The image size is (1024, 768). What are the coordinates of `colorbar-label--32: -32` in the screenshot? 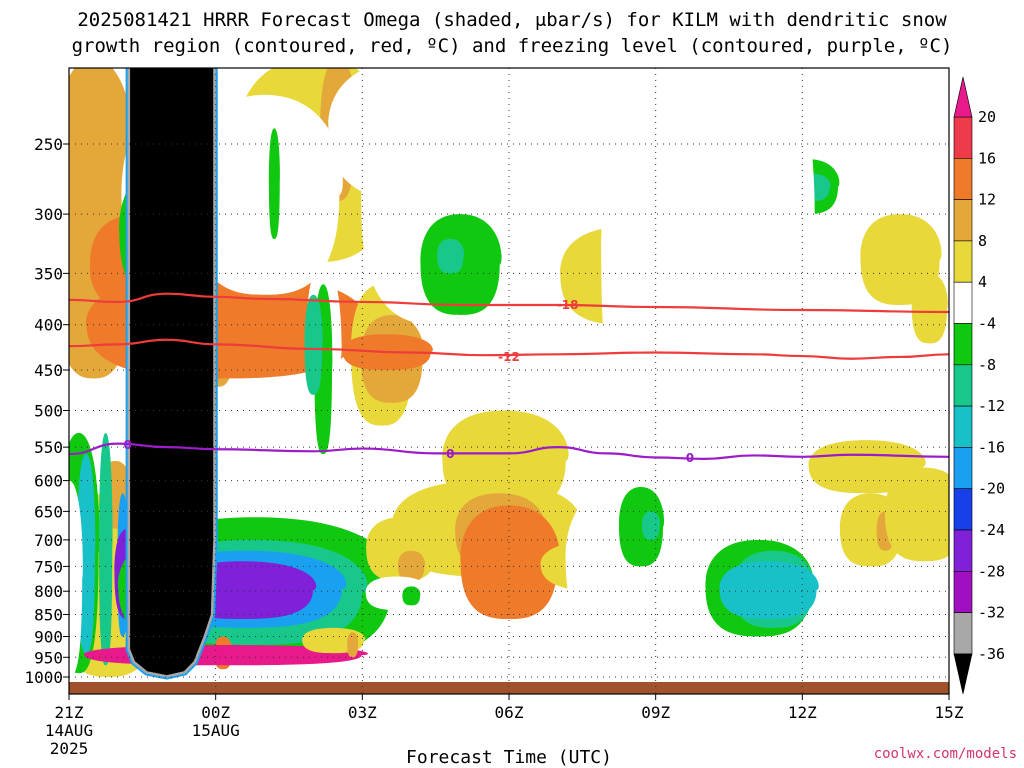 It's located at (991, 613).